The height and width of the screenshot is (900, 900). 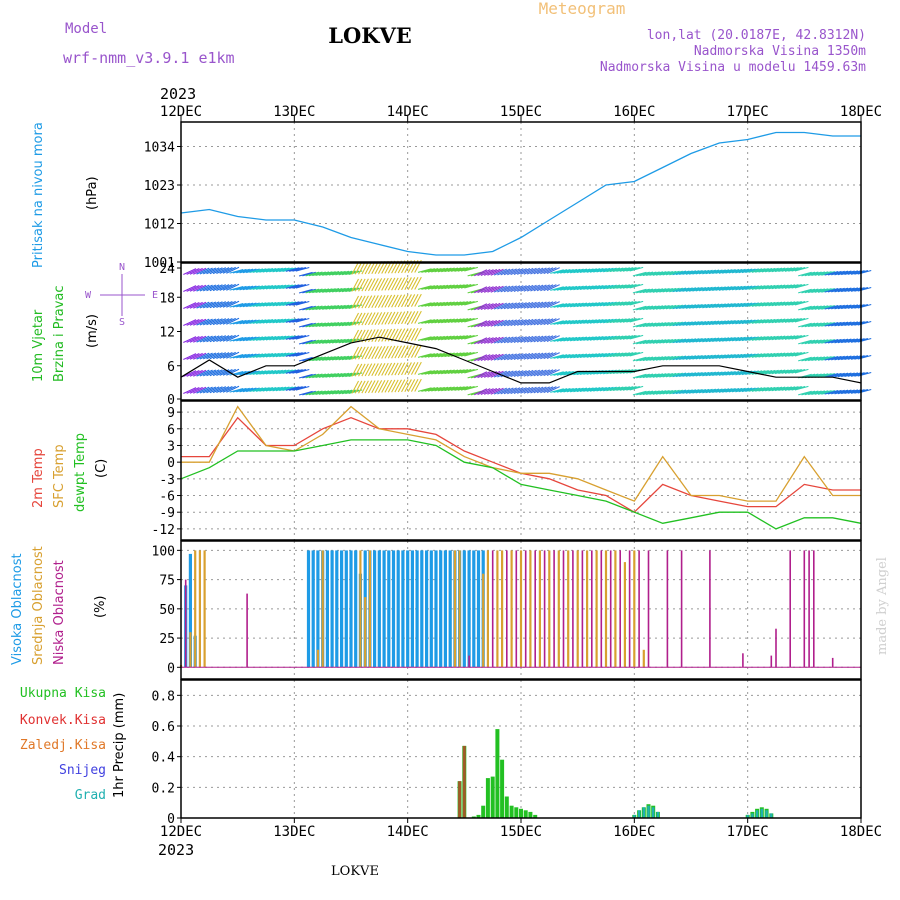 What do you see at coordinates (520, 193) in the screenshot?
I see `pressure-line` at bounding box center [520, 193].